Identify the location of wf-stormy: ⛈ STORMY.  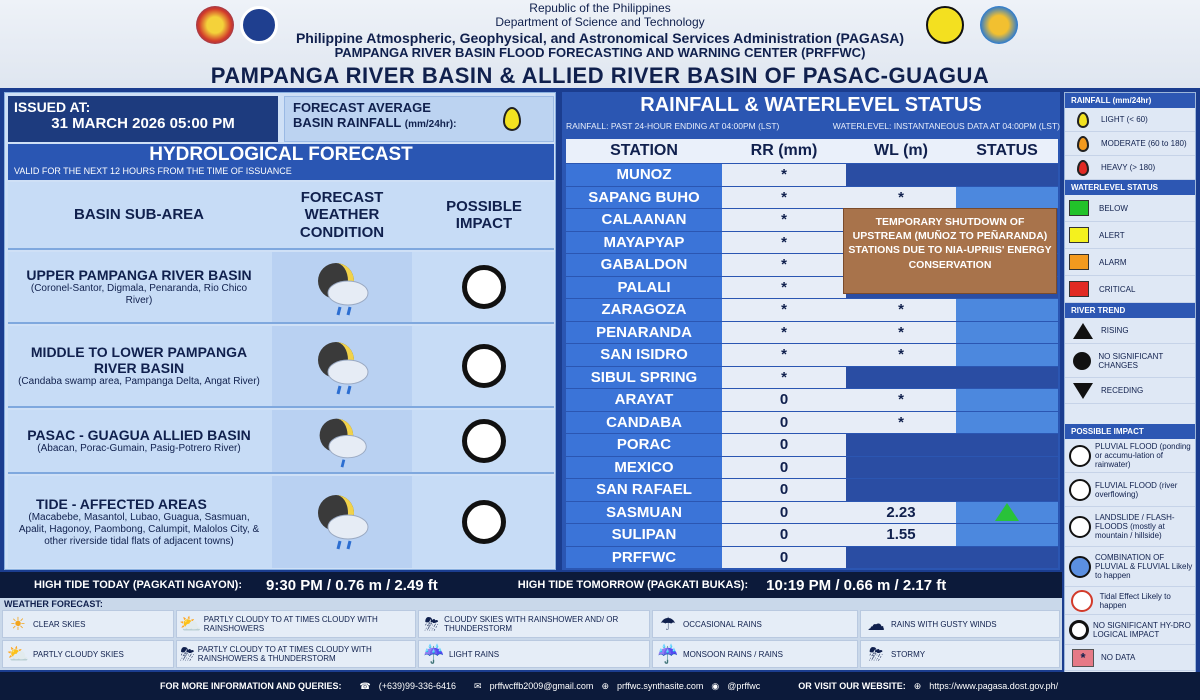
(960, 654).